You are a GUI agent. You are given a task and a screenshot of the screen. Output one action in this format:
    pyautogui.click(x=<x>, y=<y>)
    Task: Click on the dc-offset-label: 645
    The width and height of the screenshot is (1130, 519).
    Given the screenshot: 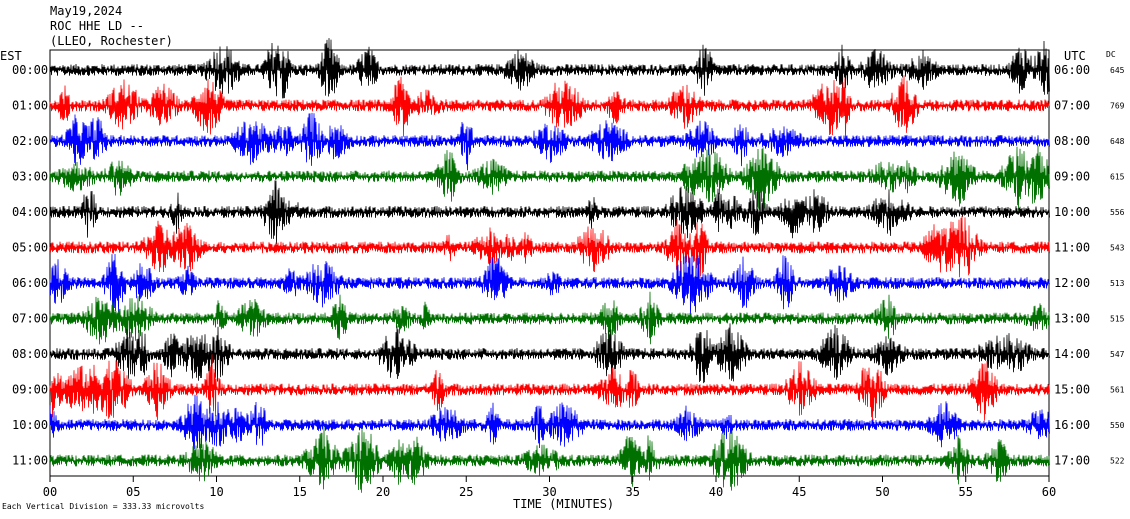 What is the action you would take?
    pyautogui.click(x=1117, y=70)
    